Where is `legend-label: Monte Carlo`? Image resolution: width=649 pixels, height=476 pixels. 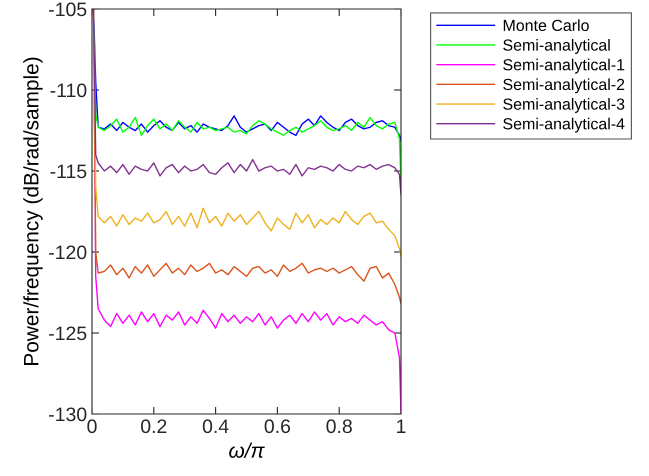 legend-label: Monte Carlo is located at coordinates (546, 25).